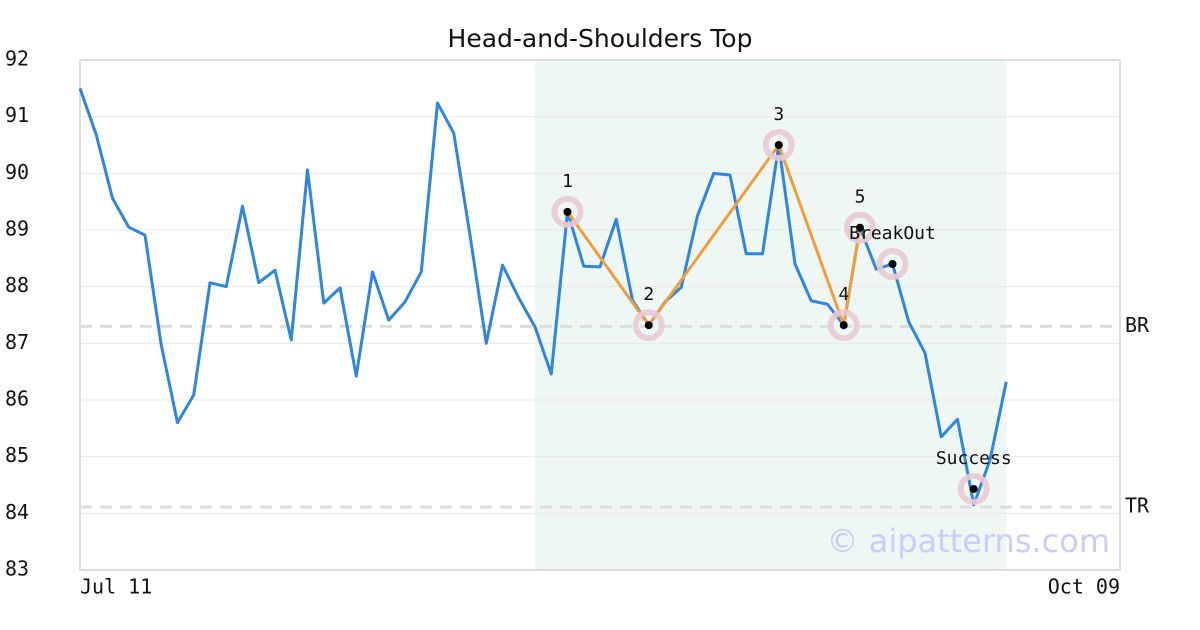 The image size is (1200, 630). What do you see at coordinates (116, 587) in the screenshot?
I see `x-tick-label: Jul 11` at bounding box center [116, 587].